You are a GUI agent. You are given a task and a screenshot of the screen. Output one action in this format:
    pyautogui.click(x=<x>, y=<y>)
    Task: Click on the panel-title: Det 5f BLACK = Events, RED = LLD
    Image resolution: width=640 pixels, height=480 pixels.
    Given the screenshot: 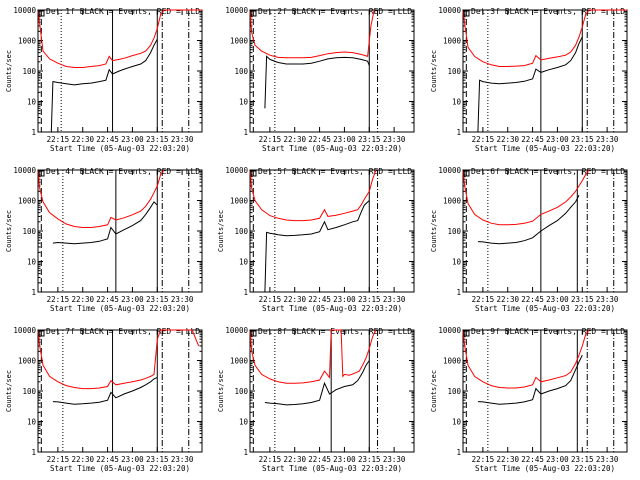 What is the action you would take?
    pyautogui.click(x=335, y=171)
    